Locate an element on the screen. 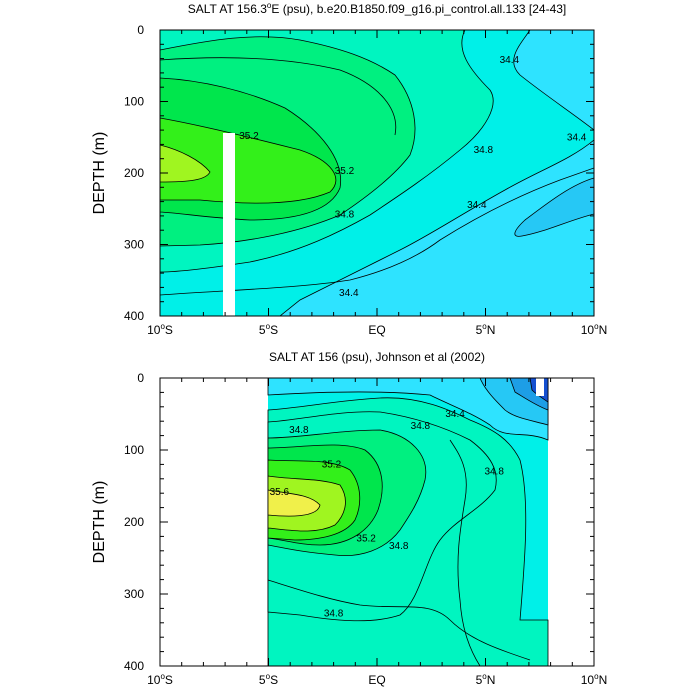 The width and height of the screenshot is (700, 700). top-x-tick-label: EQ is located at coordinates (376, 330).